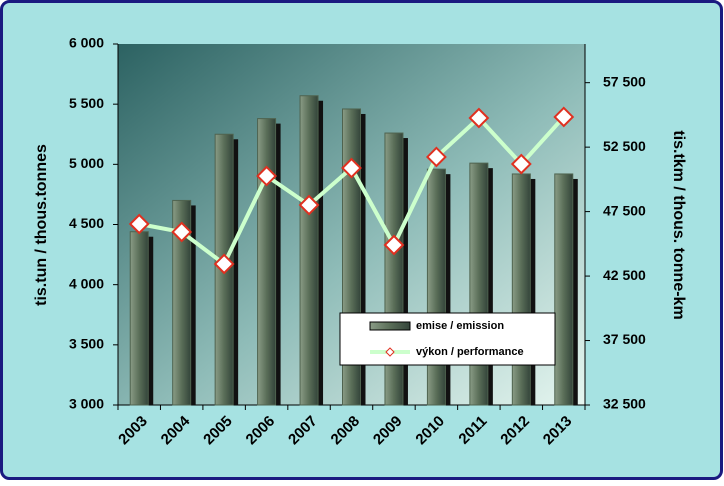 The image size is (724, 486). I want to click on y2-tick-label: 37 500, so click(624, 339).